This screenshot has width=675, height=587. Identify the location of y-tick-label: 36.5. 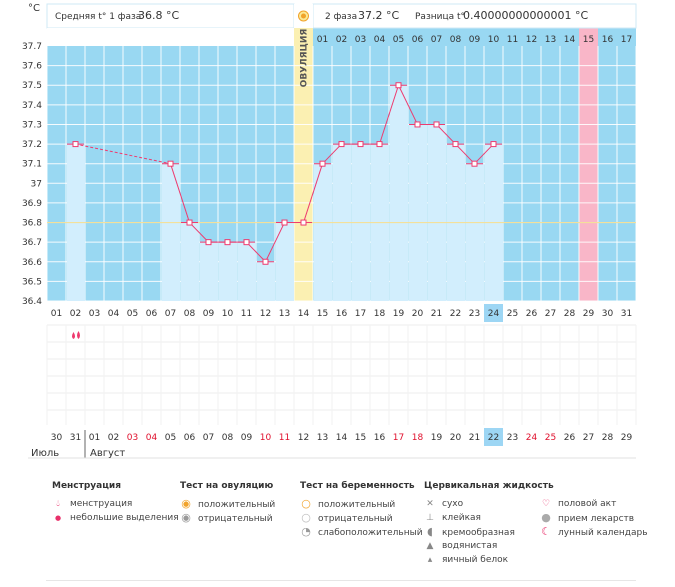
(32, 282).